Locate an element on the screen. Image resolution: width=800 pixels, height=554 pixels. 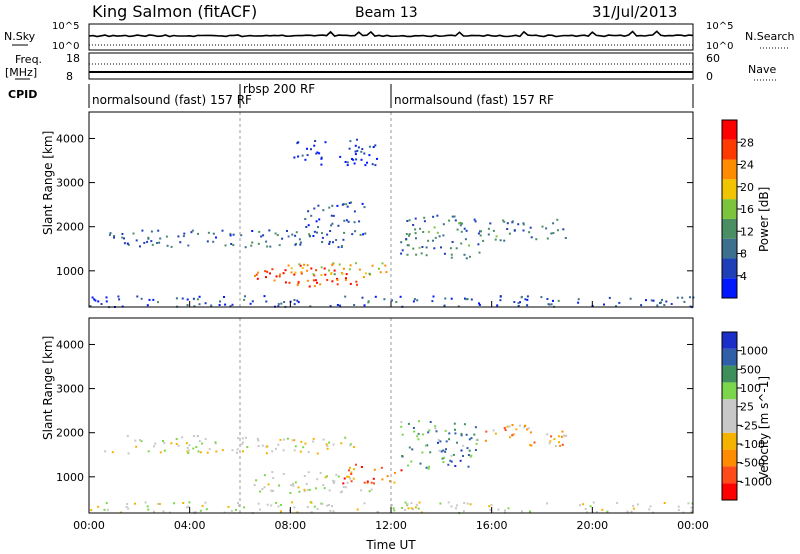
nsky-label: N.Sky is located at coordinates (20, 36).